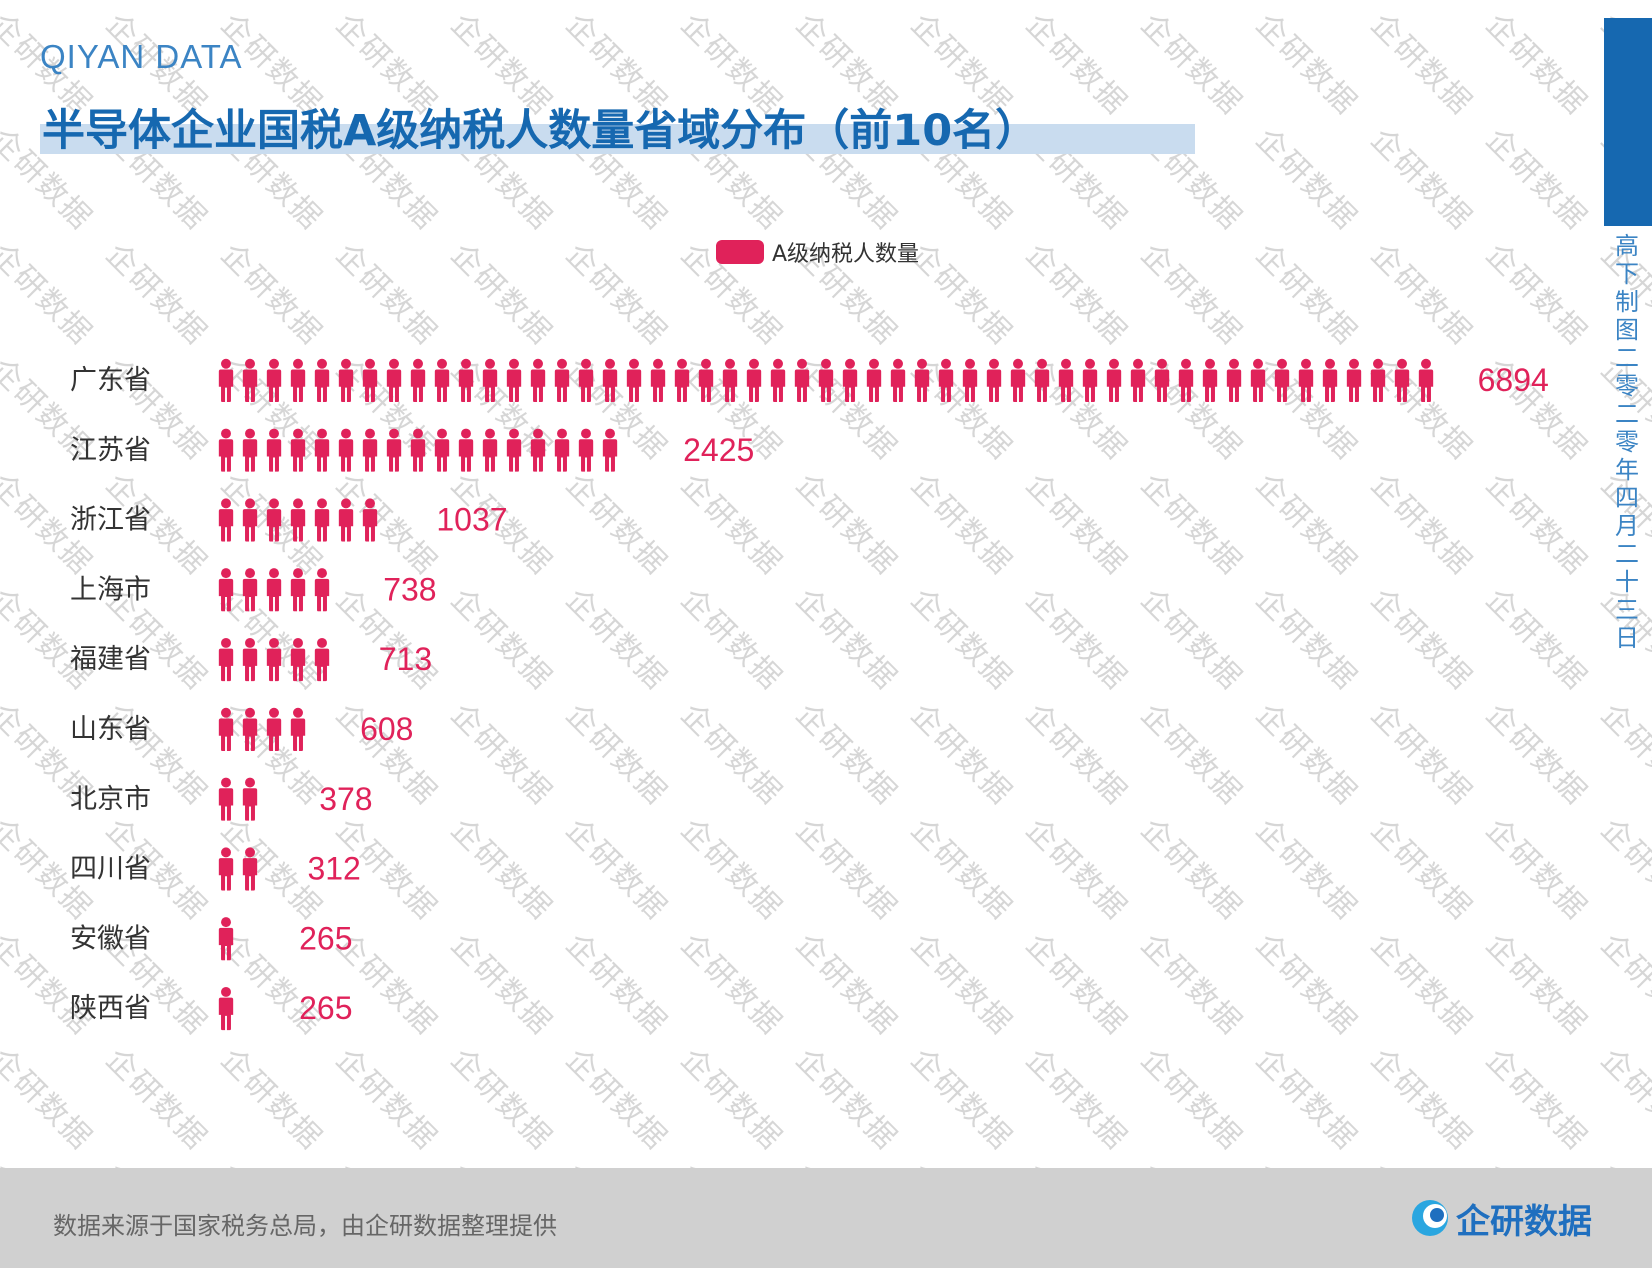 The height and width of the screenshot is (1268, 1652). I want to click on category-label: 山东省, so click(110, 729).